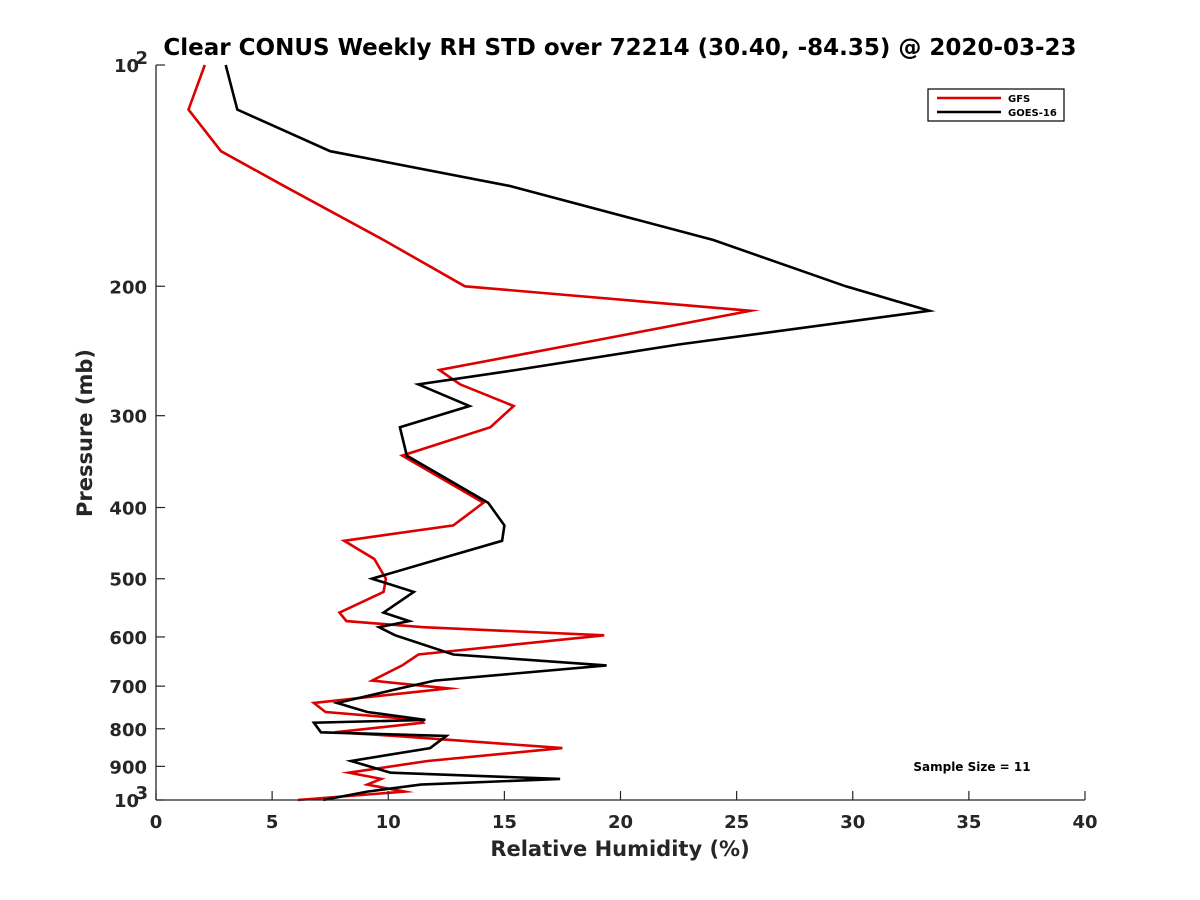  What do you see at coordinates (128, 638) in the screenshot?
I see `y-tick-label: 600` at bounding box center [128, 638].